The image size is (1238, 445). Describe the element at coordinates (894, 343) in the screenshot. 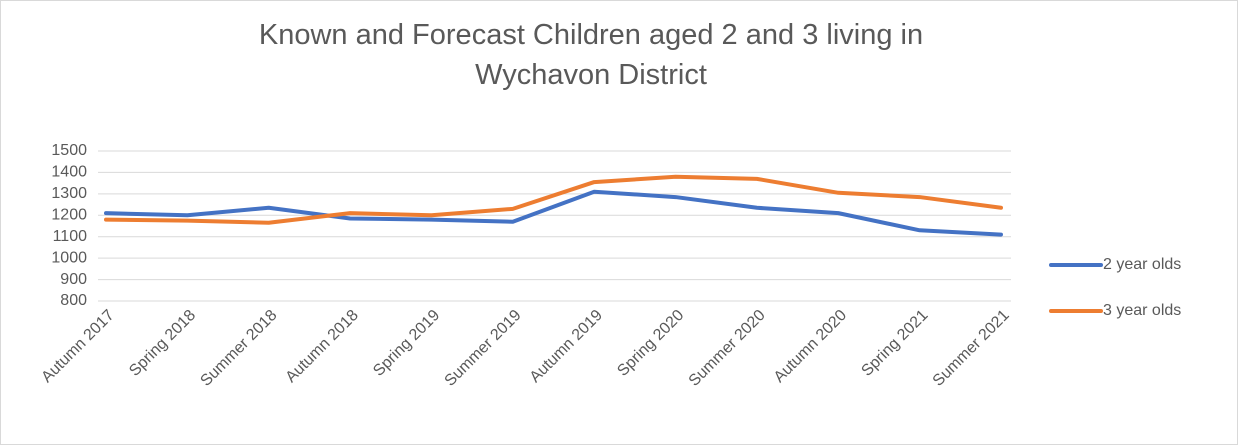

I see `x-tick-label: Spring 2021` at that location.